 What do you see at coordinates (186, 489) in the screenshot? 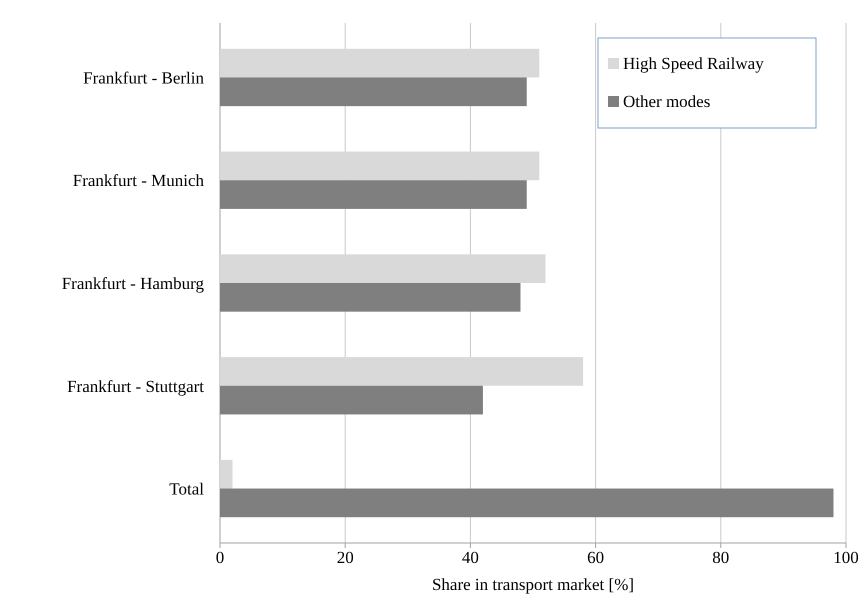
I see `y-tick-label: Total` at bounding box center [186, 489].